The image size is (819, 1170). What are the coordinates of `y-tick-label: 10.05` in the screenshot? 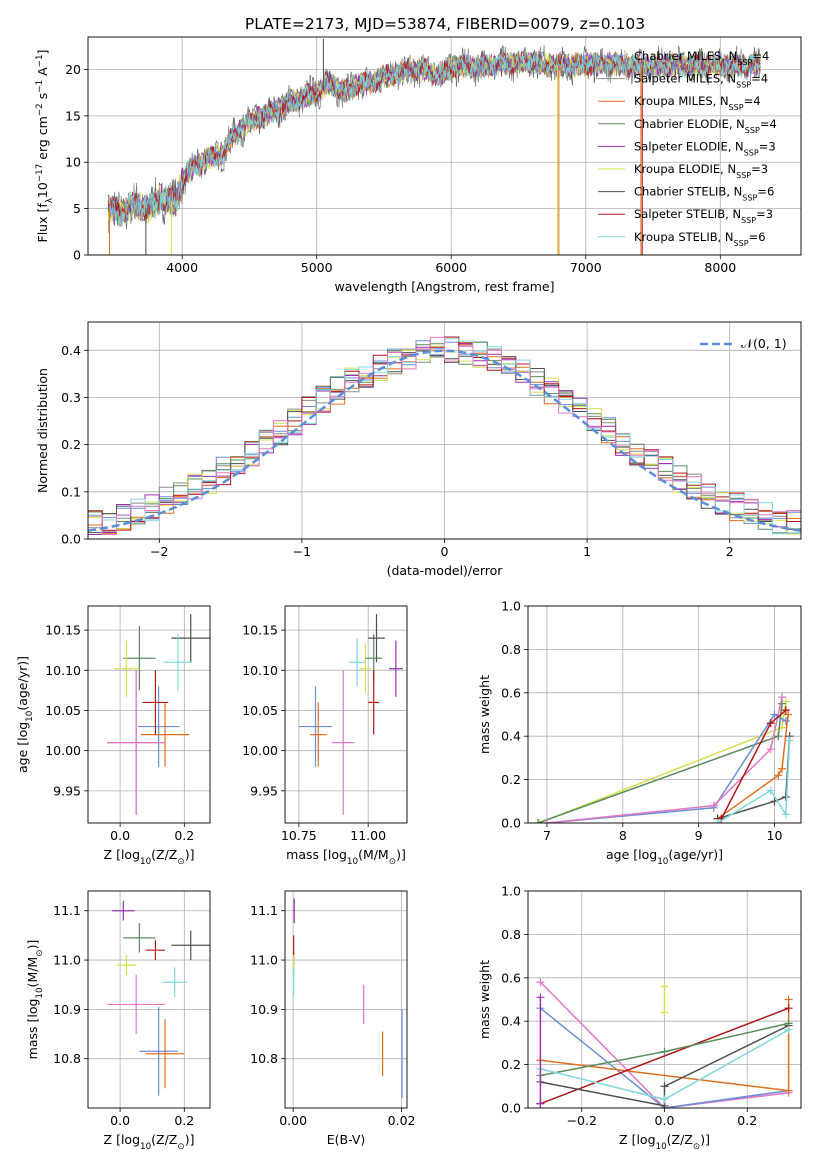 It's located at (260, 710).